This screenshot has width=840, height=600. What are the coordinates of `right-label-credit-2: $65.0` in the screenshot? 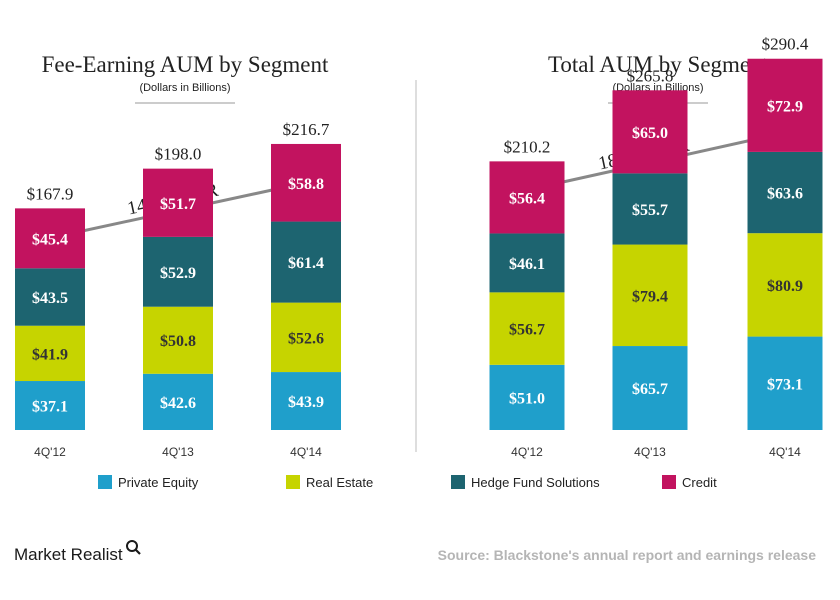 It's located at (650, 133).